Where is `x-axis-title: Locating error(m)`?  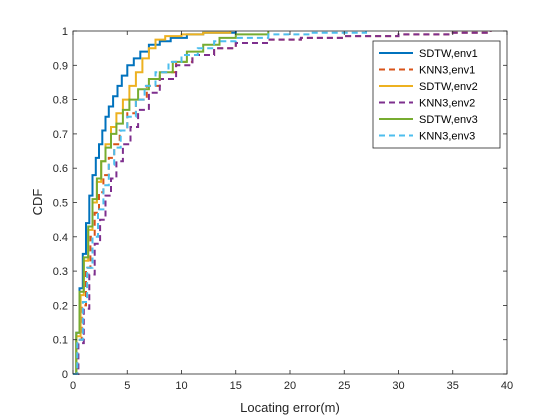 x-axis-title: Locating error(m) is located at coordinates (290, 407).